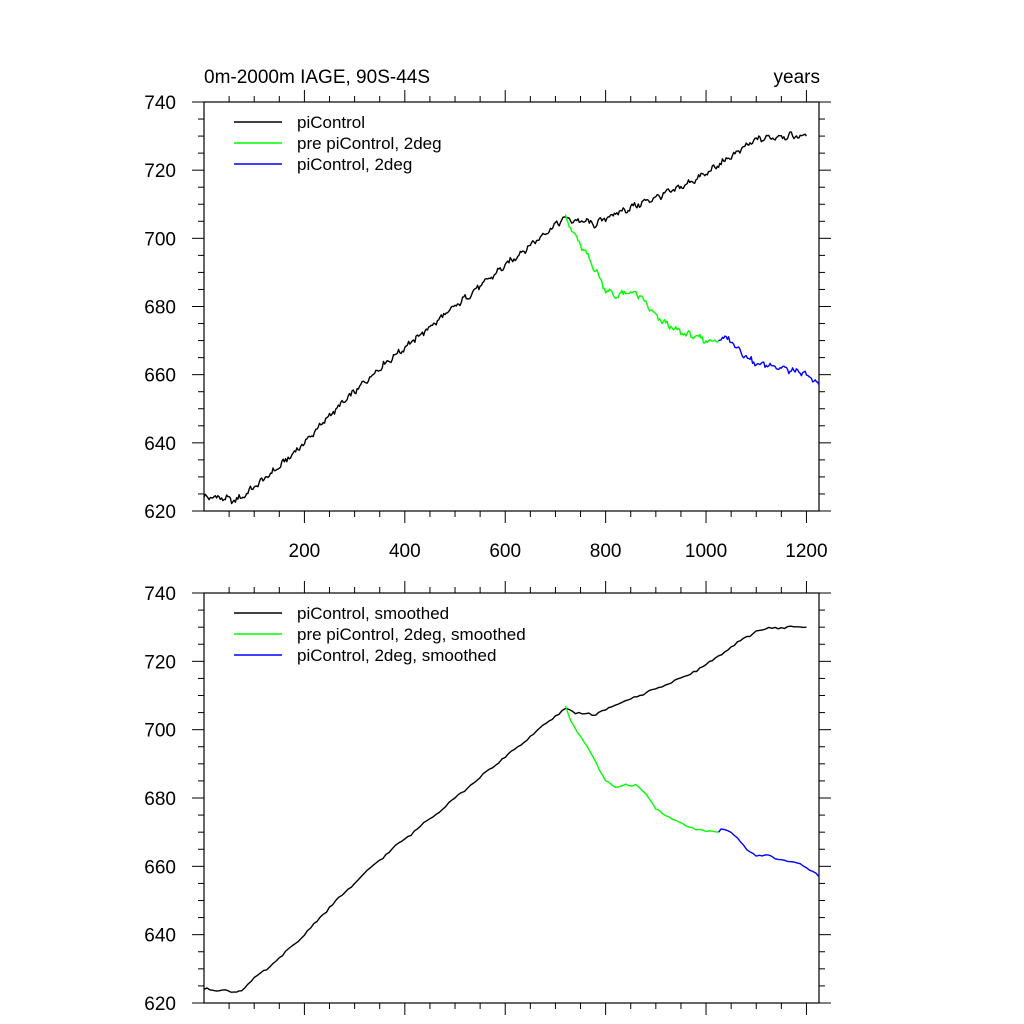  What do you see at coordinates (806, 551) in the screenshot?
I see `x-tick-label: 1200` at bounding box center [806, 551].